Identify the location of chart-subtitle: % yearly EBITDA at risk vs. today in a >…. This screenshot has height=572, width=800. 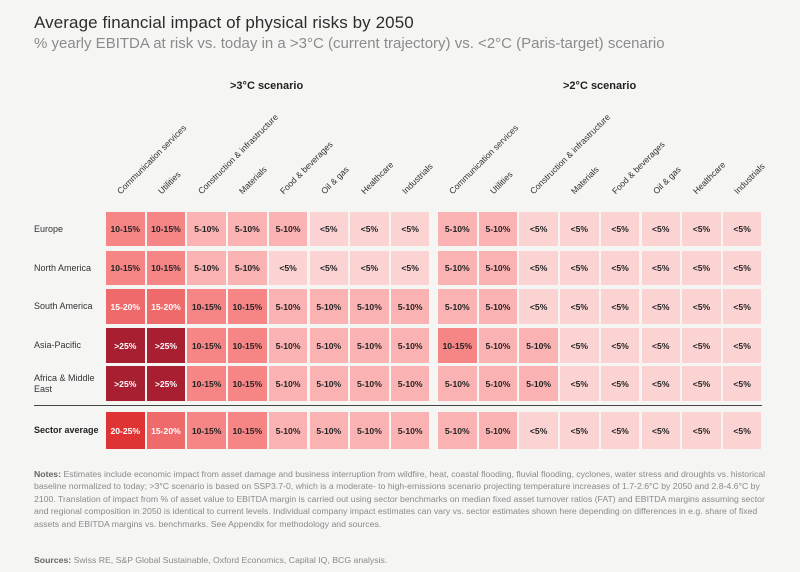
(349, 43).